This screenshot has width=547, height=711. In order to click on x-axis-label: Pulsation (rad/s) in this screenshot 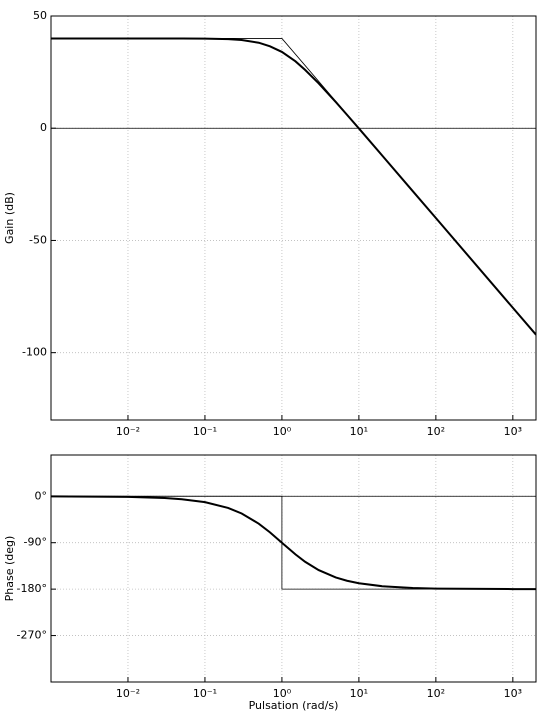, I will do `click(294, 705)`.